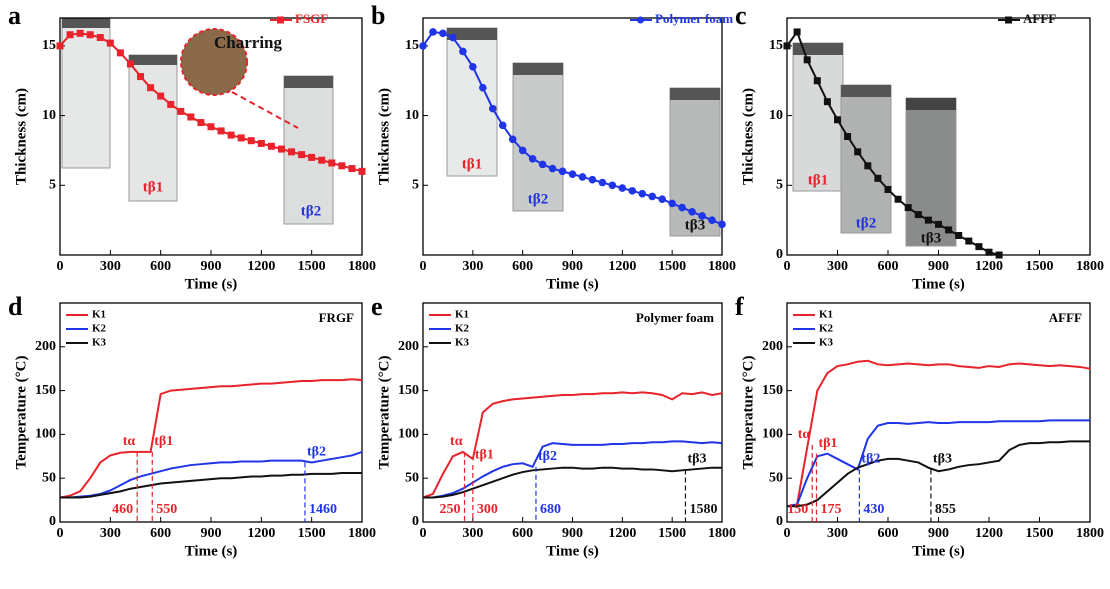 This screenshot has width=1110, height=589. What do you see at coordinates (99, 343) in the screenshot?
I see `legend-label: K3` at bounding box center [99, 343].